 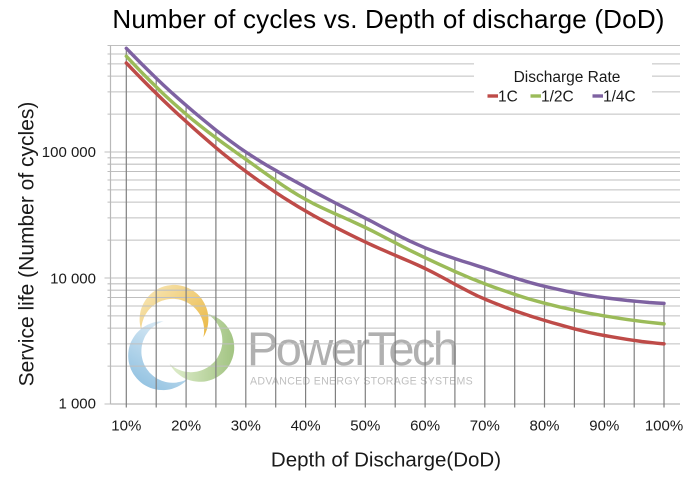 I want to click on svg-text: 1/4C, so click(x=619, y=97).